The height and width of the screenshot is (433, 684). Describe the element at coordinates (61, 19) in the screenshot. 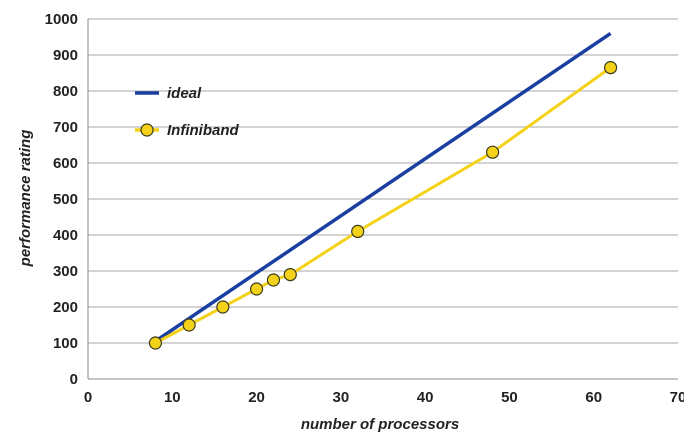

I see `y-tick-label-1000: 1000` at that location.